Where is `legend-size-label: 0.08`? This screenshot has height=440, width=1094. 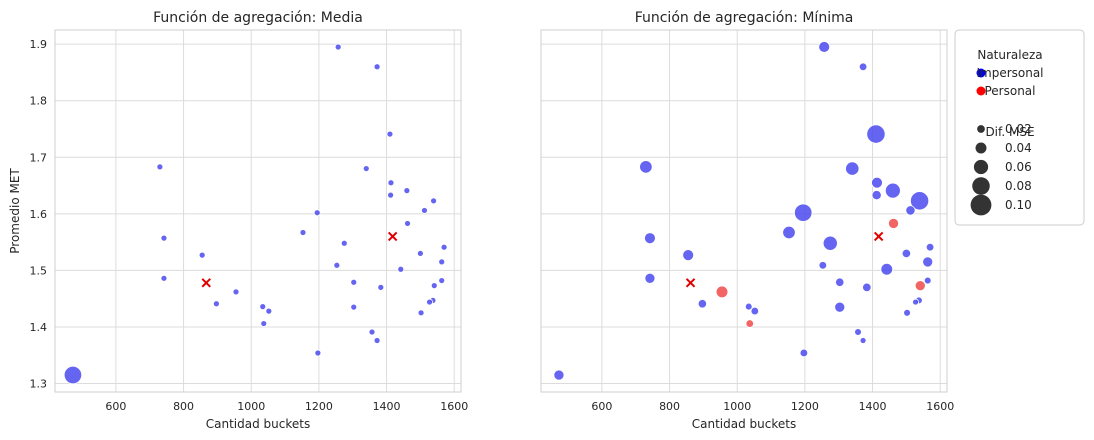 legend-size-label: 0.08 is located at coordinates (1018, 186).